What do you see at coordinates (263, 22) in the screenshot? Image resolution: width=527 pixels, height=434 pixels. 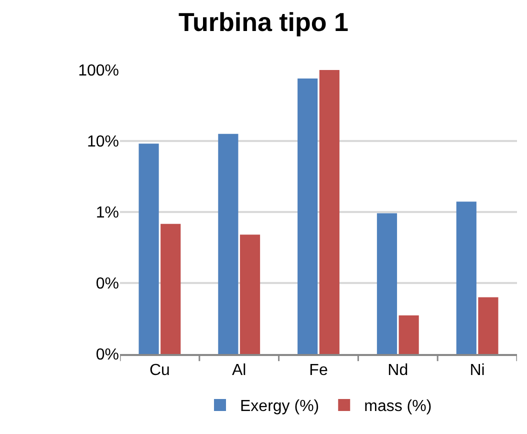 I see `chart-title: Turbina tipo 1` at bounding box center [263, 22].